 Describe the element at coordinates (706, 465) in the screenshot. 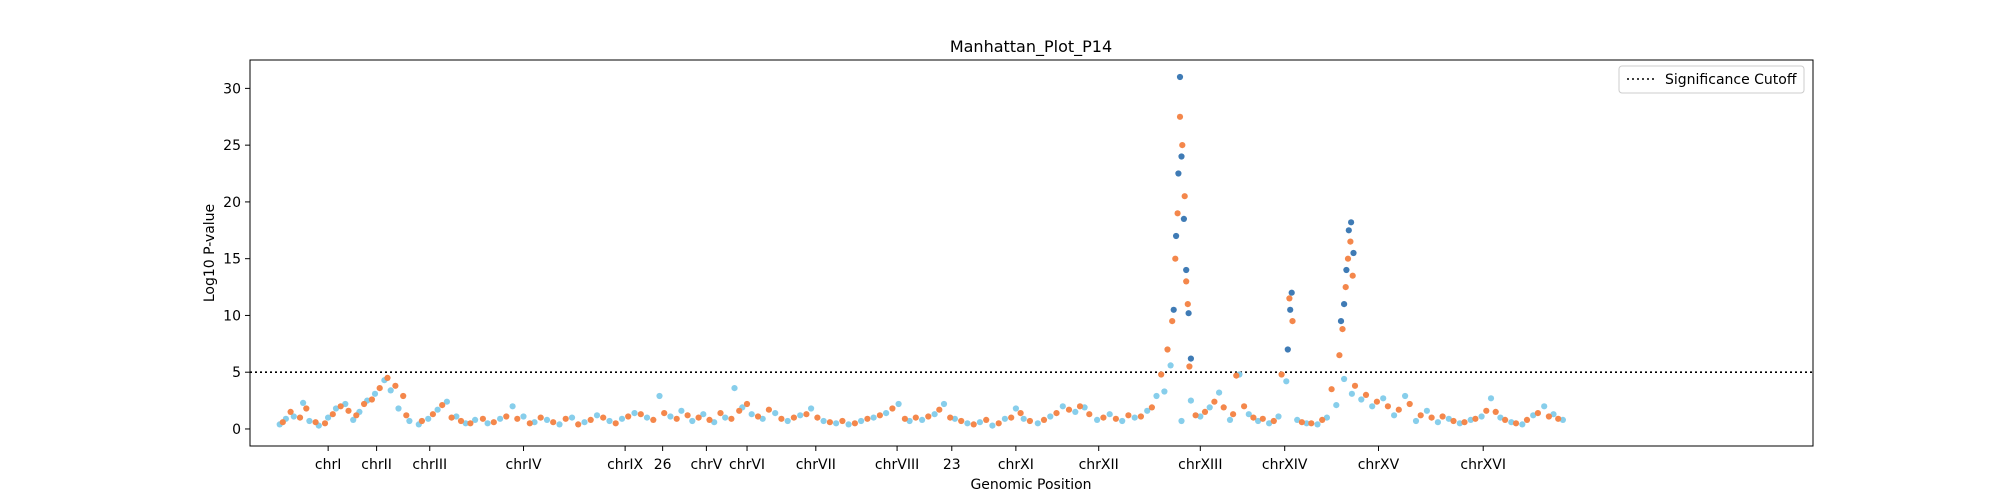

I see `x-tick-label: chrV` at that location.